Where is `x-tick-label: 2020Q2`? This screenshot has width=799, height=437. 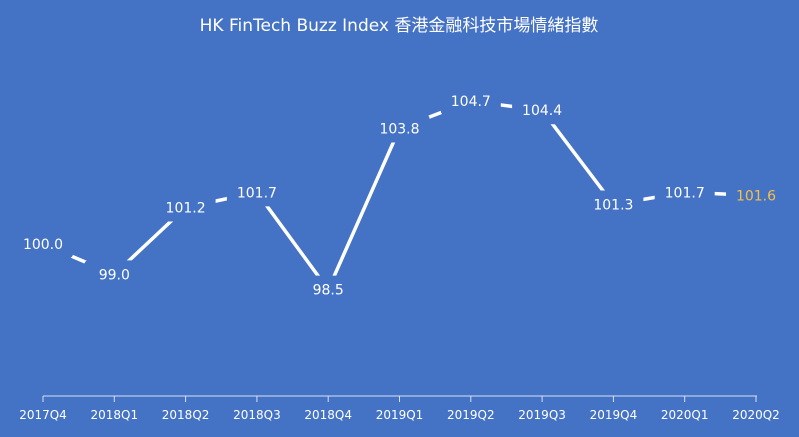 x-tick-label: 2020Q2 is located at coordinates (756, 415).